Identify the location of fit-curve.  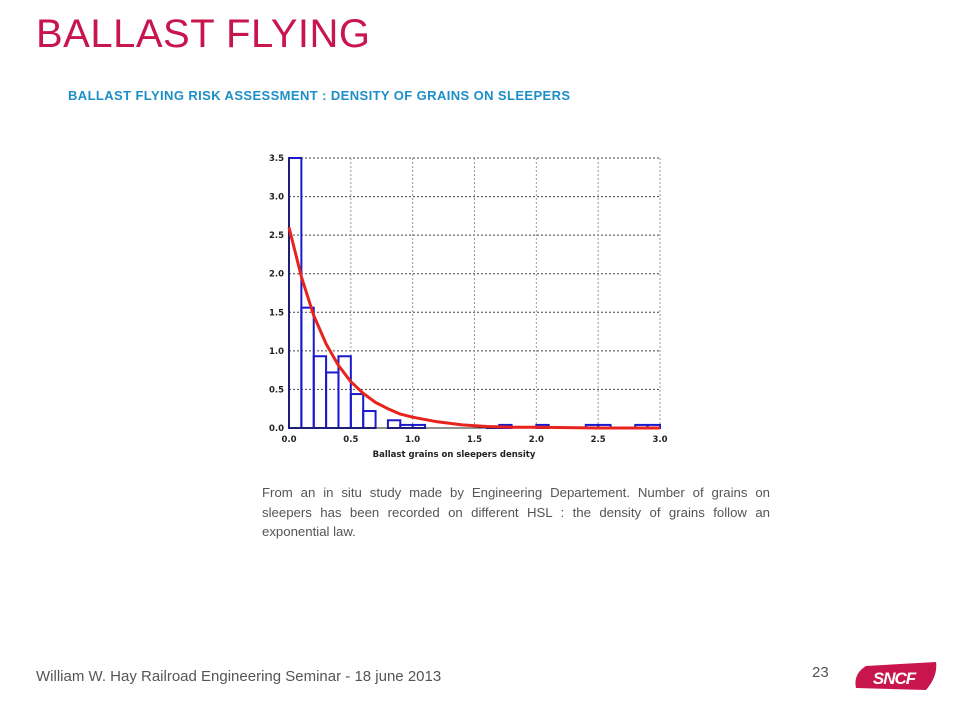
(473, 328).